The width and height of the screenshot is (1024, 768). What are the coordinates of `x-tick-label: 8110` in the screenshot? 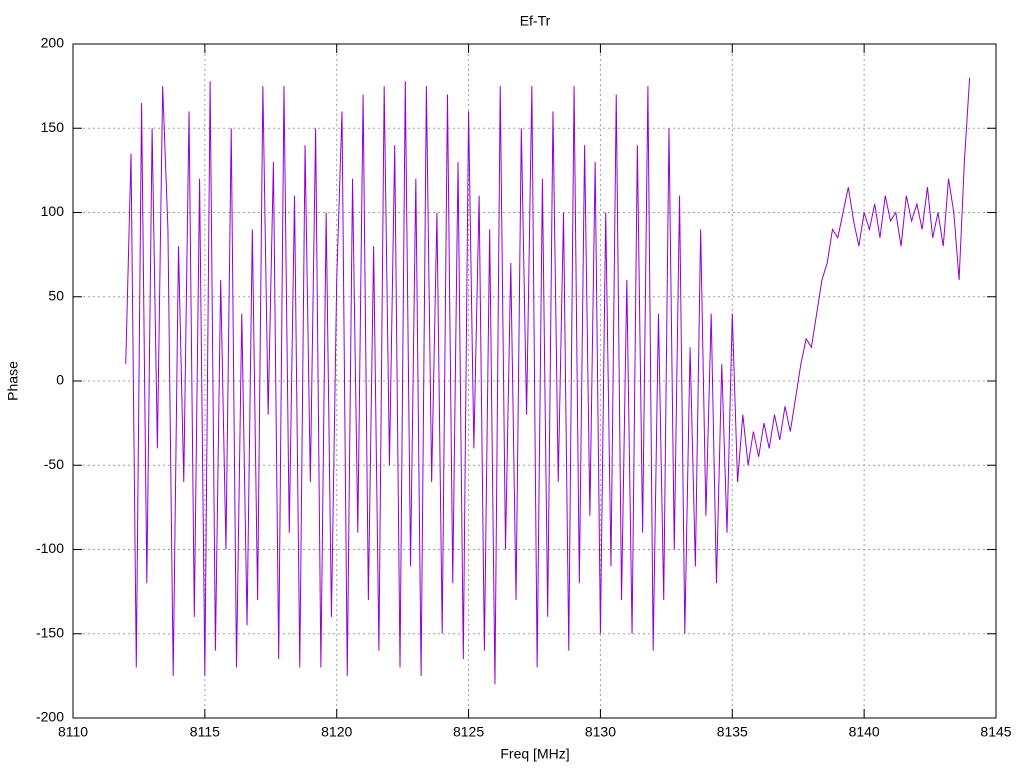 It's located at (73, 732).